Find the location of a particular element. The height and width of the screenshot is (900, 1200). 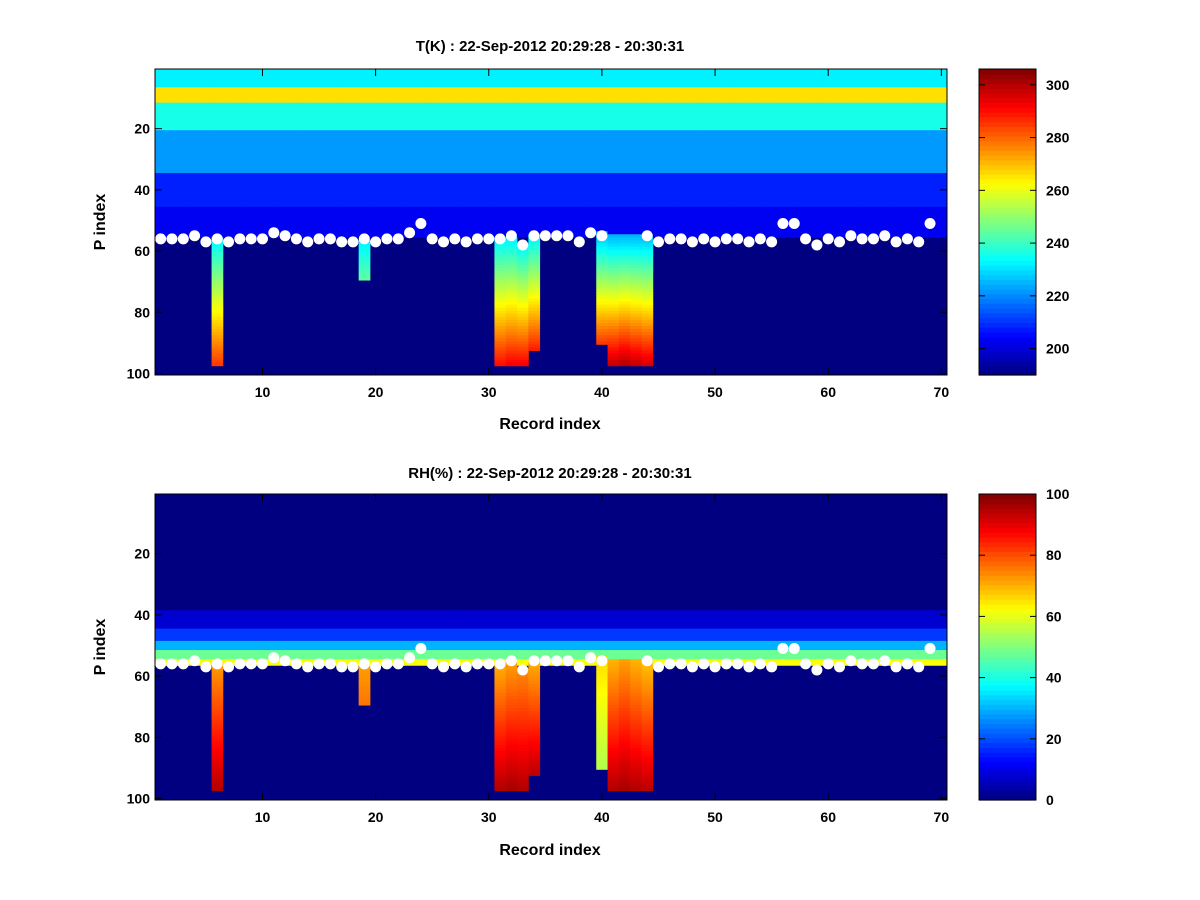

x-tick-label: 20 is located at coordinates (376, 817).